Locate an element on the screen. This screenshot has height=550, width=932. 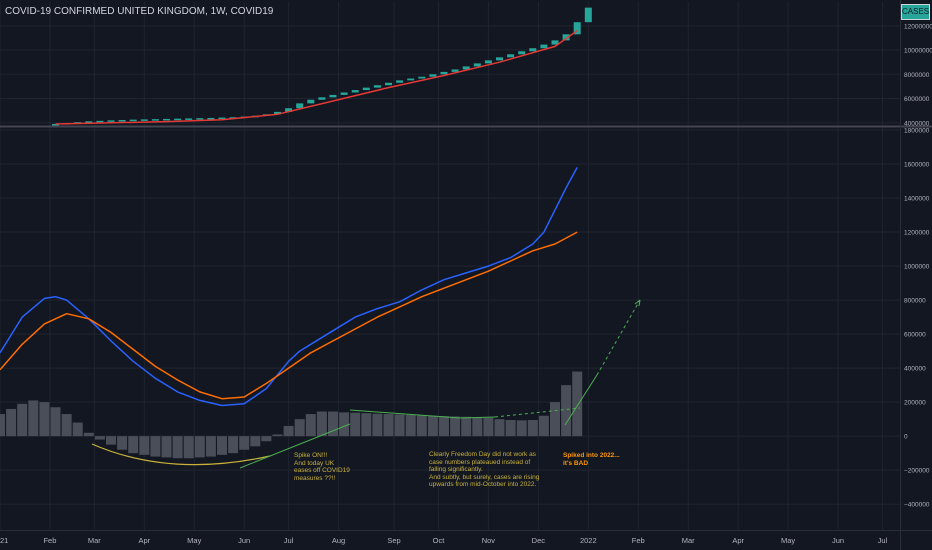
bottom-y-tick-label: 1400000 is located at coordinates (917, 199).